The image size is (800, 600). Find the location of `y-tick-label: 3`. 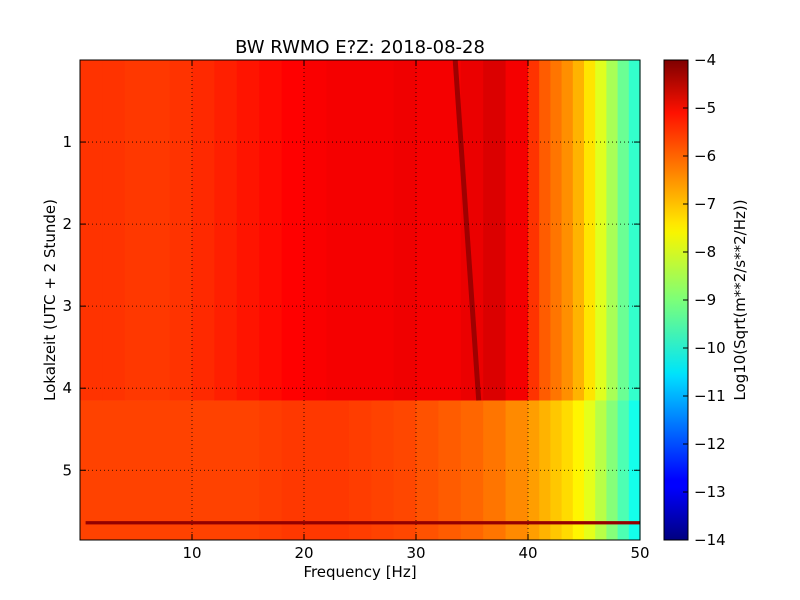

y-tick-label: 3 is located at coordinates (67, 306).